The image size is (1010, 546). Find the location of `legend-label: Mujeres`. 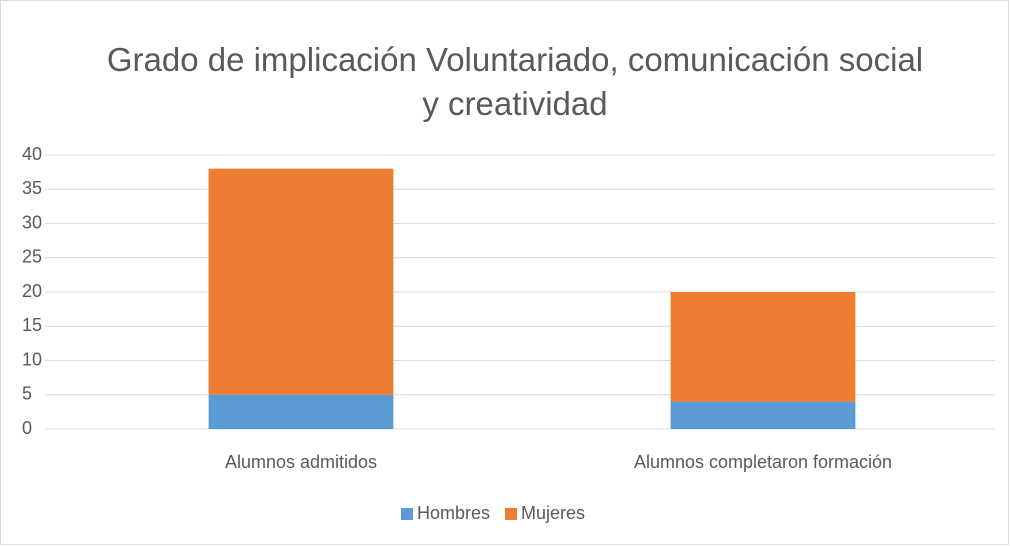

legend-label: Mujeres is located at coordinates (553, 513).